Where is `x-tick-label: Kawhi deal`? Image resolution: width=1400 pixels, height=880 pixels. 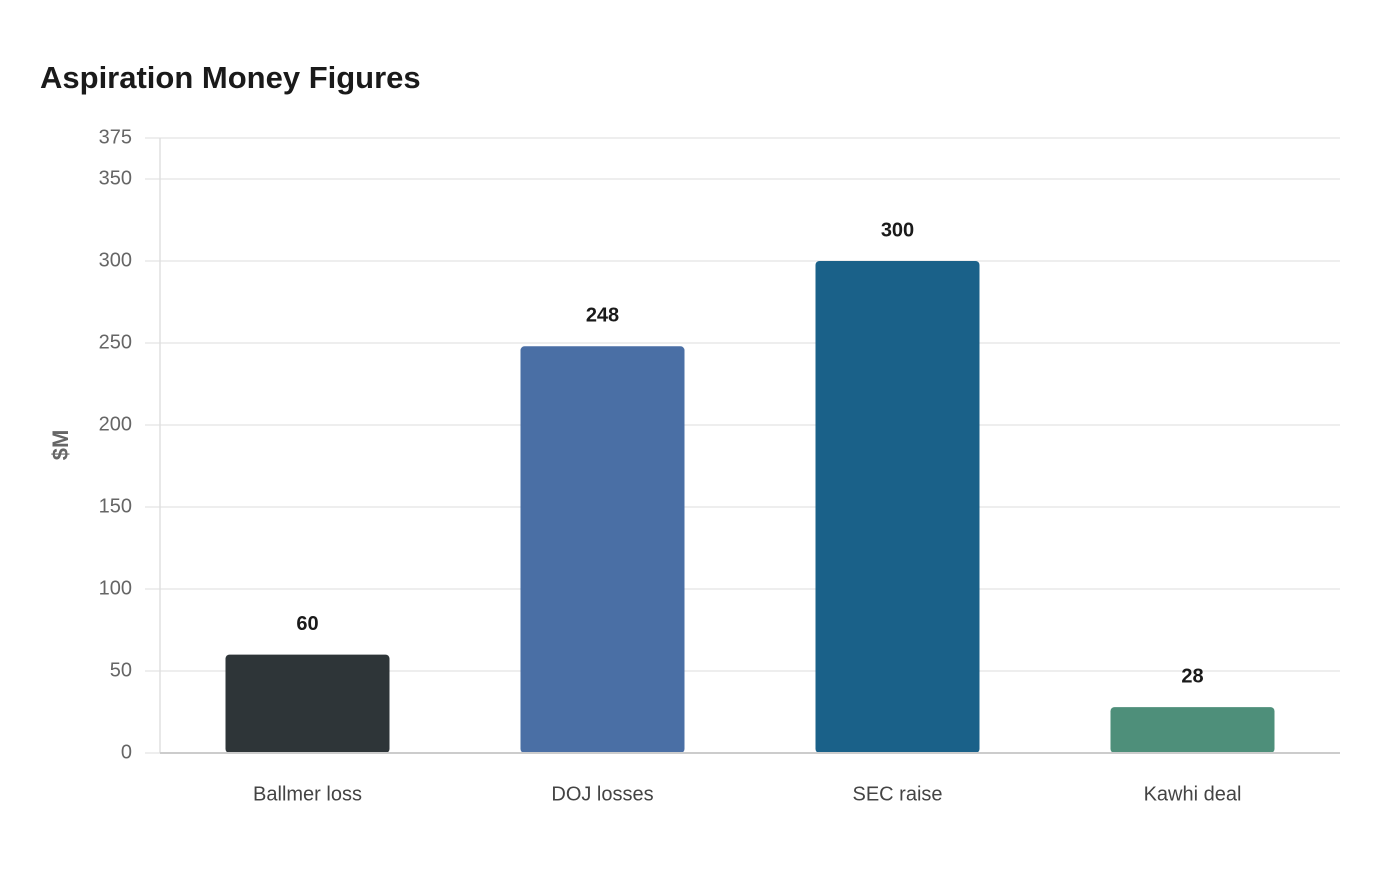
x-tick-label: Kawhi deal is located at coordinates (1193, 794).